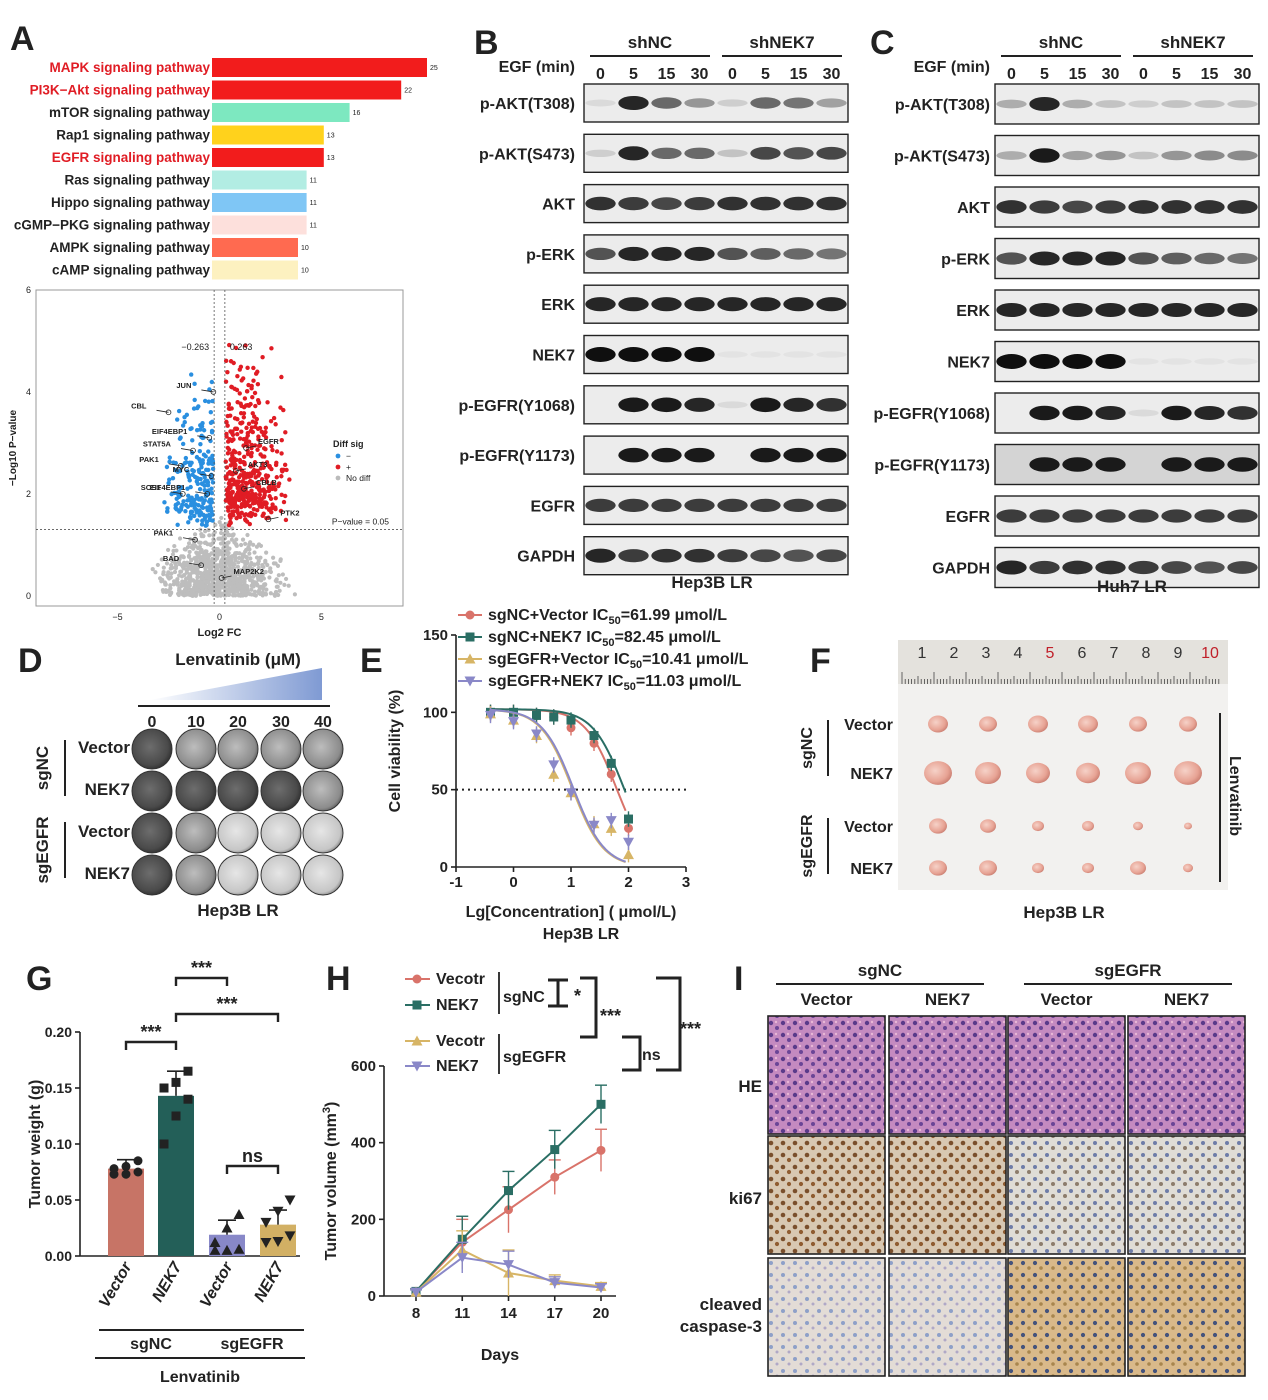 The height and width of the screenshot is (1400, 1268). I want to click on significance-bracket, so click(227, 1017).